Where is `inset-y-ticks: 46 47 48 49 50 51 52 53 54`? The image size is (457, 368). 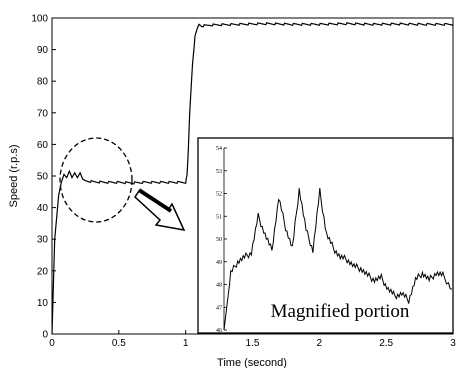 inset-y-ticks: 46 47 48 49 50 51 52 53 54 is located at coordinates (221, 240).